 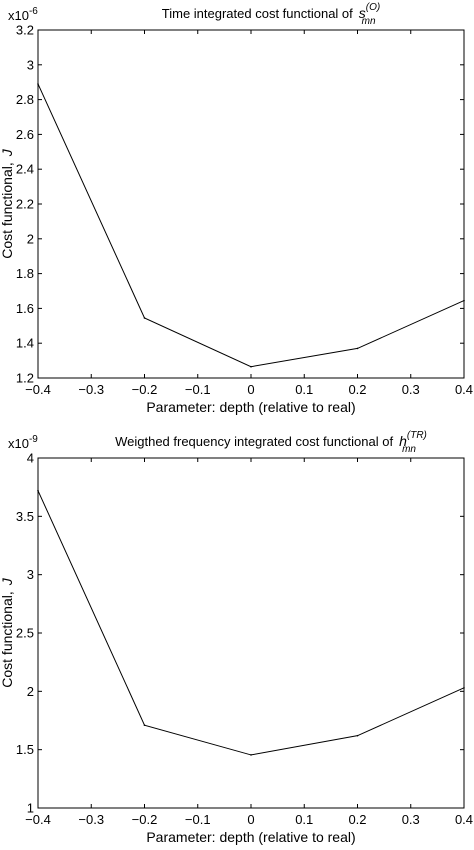 I want to click on chart-title-symbol: s, so click(x=362, y=13).